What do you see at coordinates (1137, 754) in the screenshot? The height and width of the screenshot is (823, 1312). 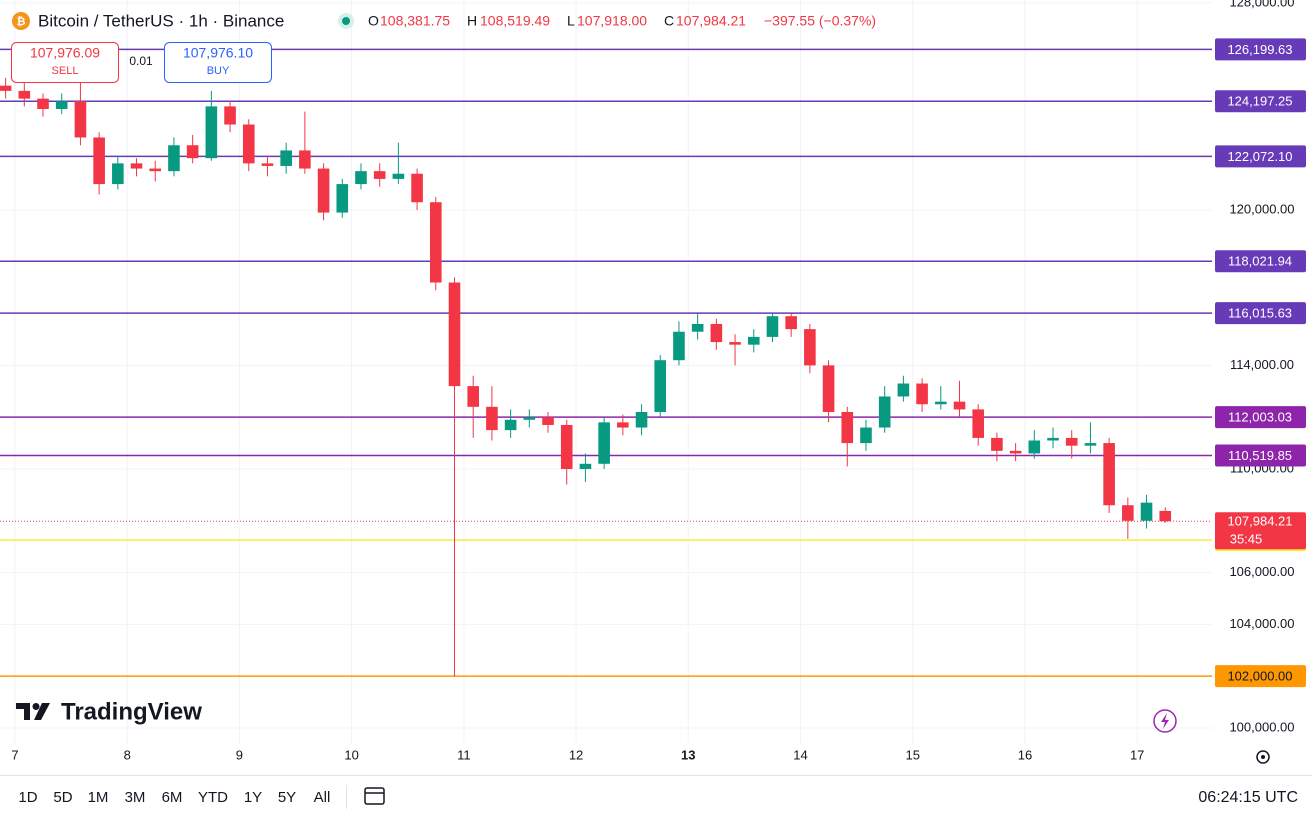 I see `x-tick-label: 17` at bounding box center [1137, 754].